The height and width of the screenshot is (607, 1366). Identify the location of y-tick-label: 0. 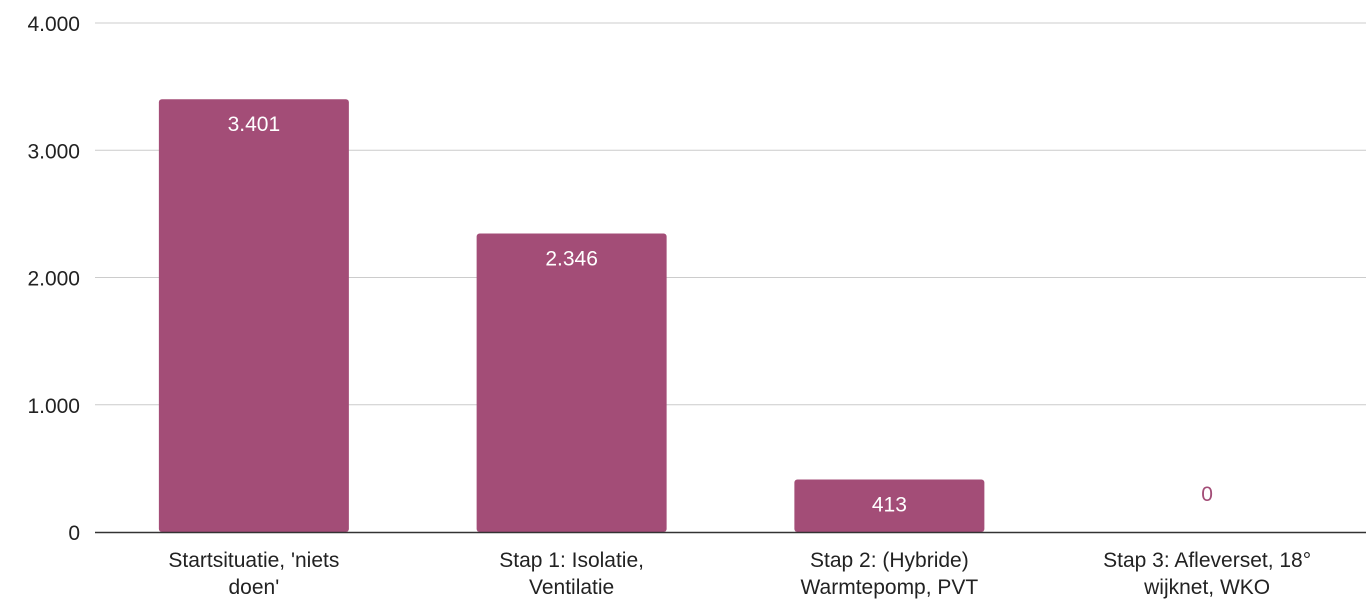
(74, 533).